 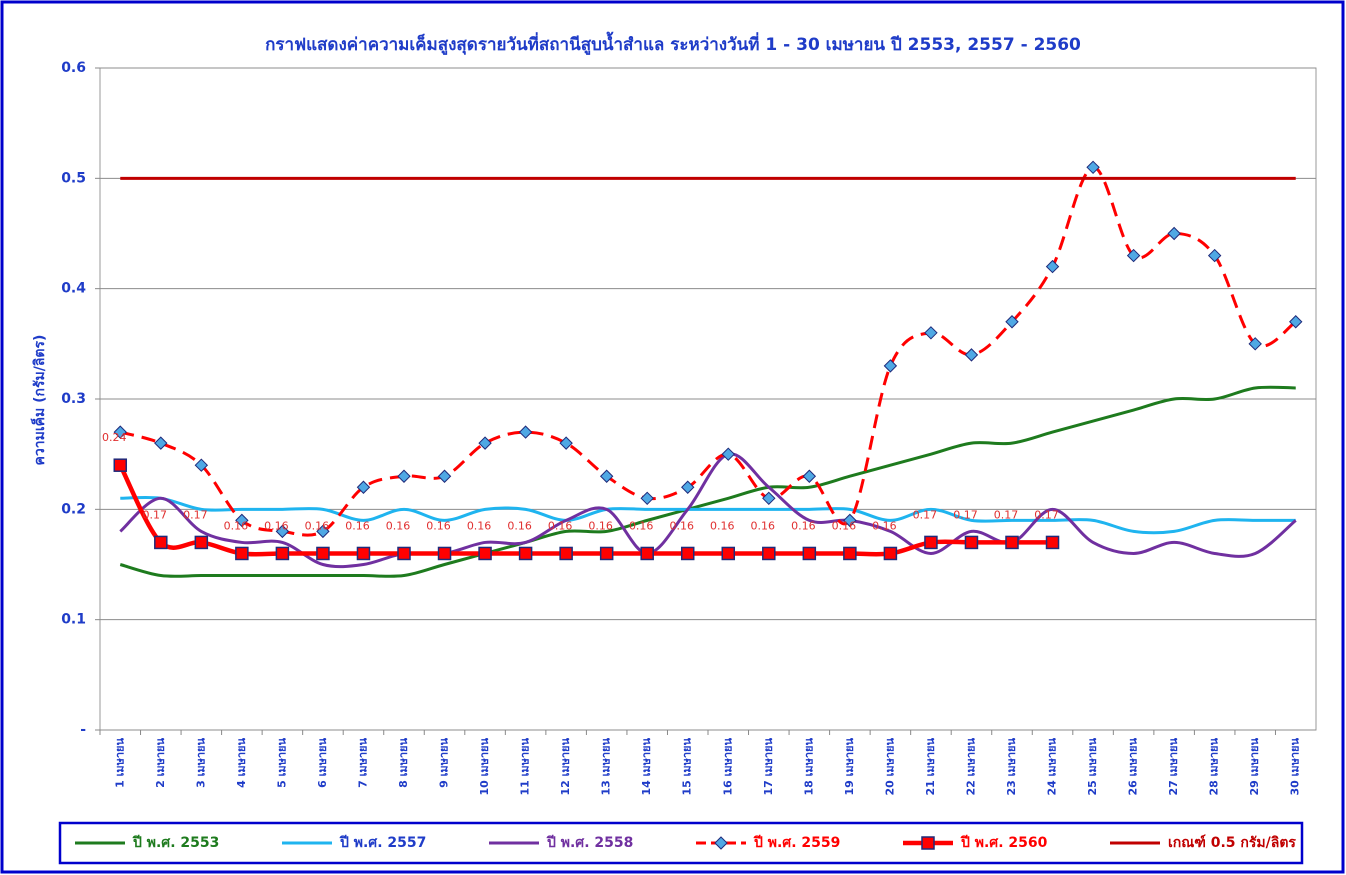 What do you see at coordinates (362, 763) in the screenshot?
I see `x-tick-label: 7 เมษายน` at bounding box center [362, 763].